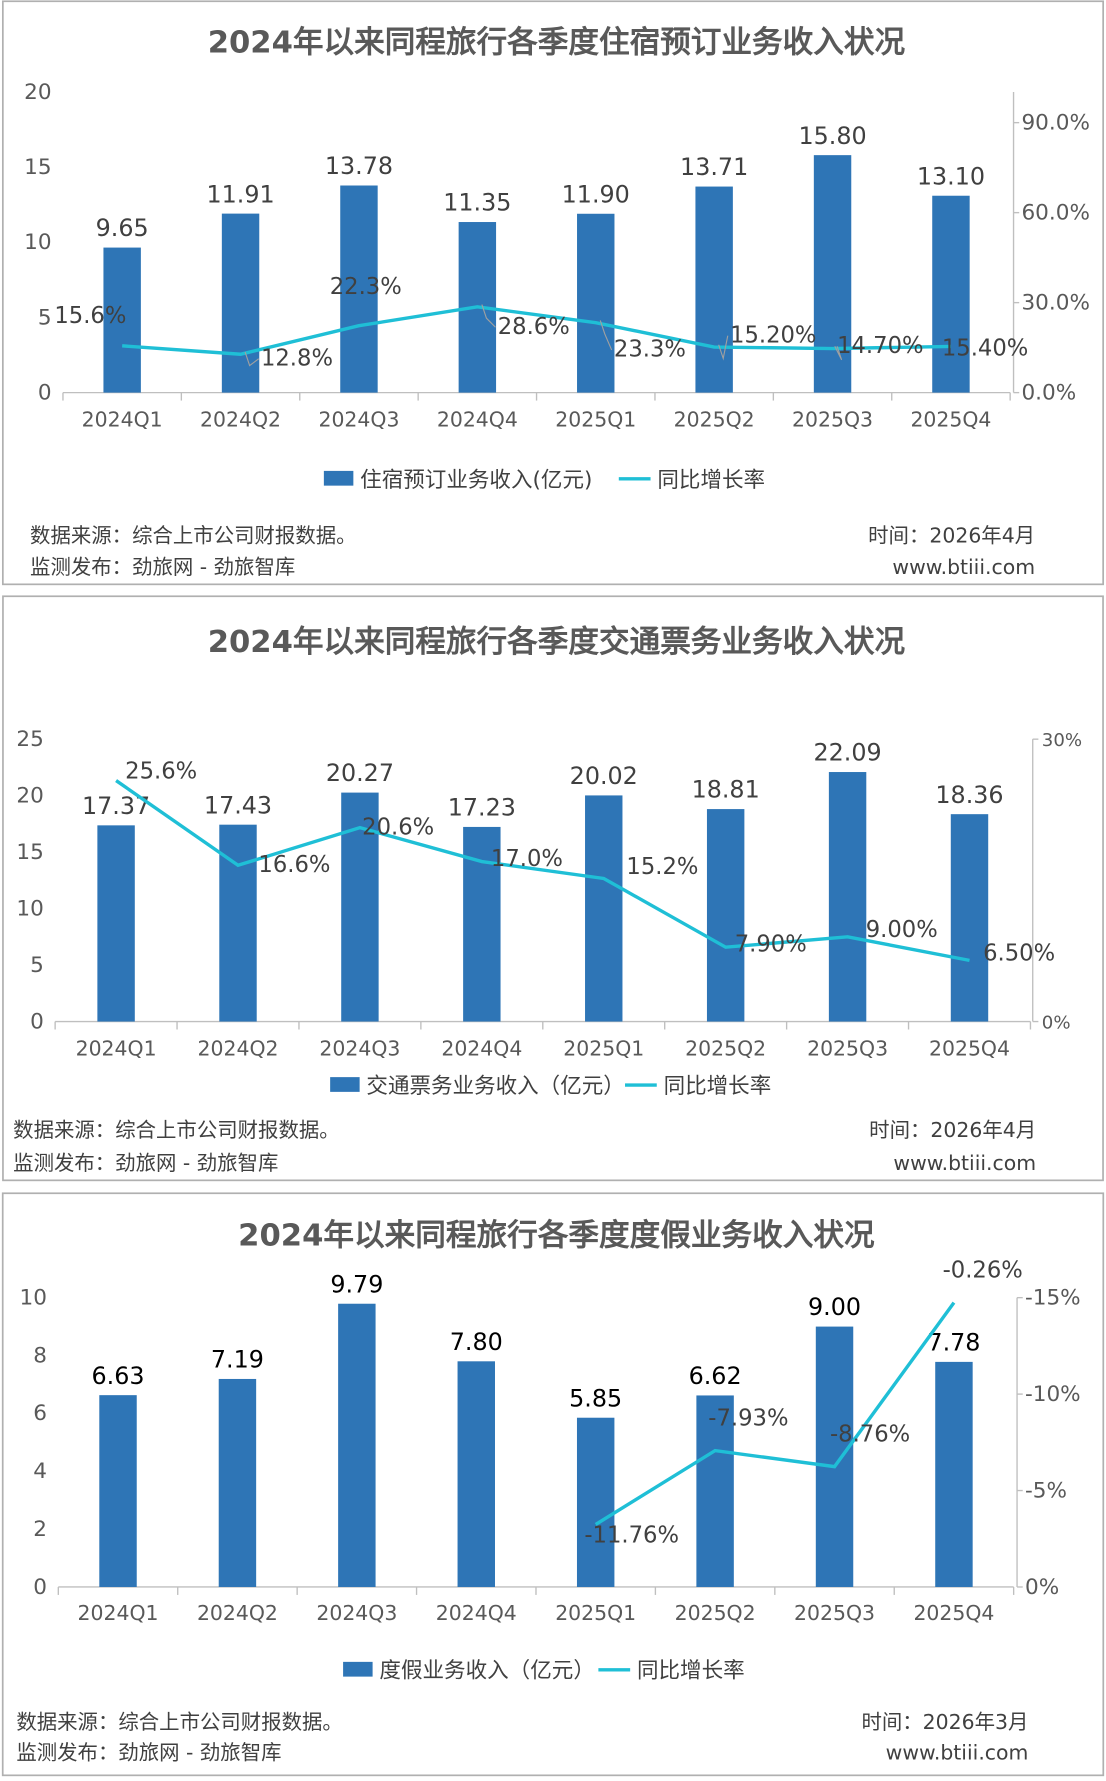 This screenshot has height=1781, width=1106. I want to click on right-axis-tick: 90.0%, so click(1055, 122).